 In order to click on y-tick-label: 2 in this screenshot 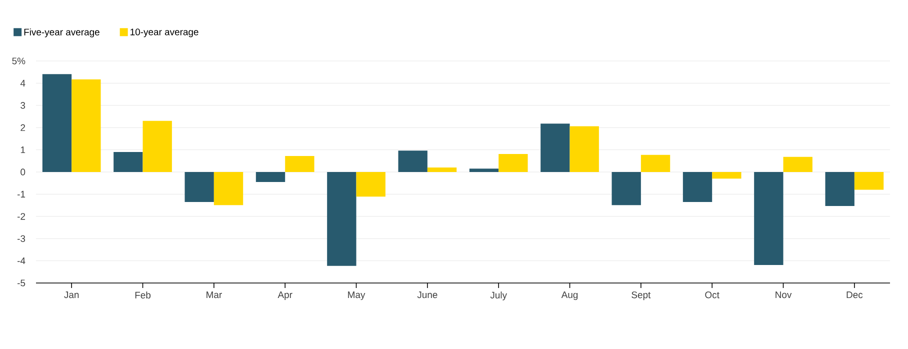, I will do `click(23, 127)`.